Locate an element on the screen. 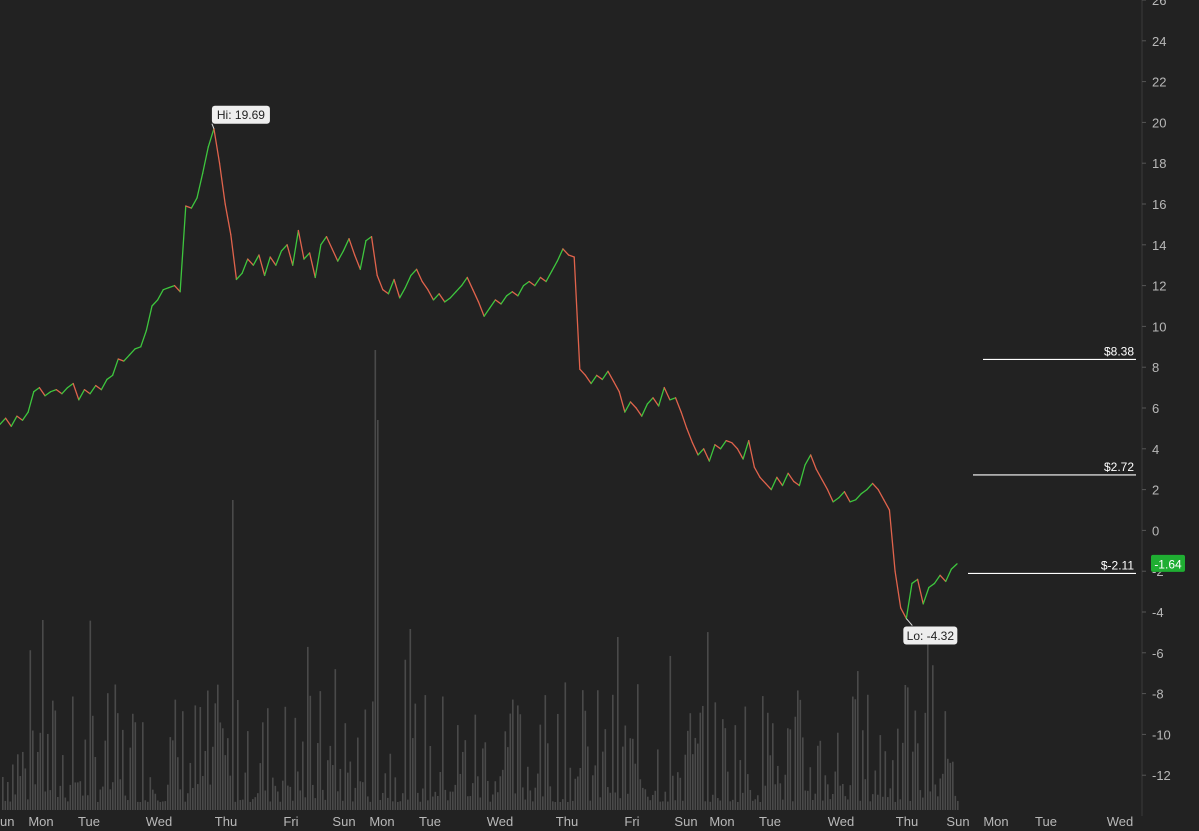  current-value-box is located at coordinates (1168, 563).